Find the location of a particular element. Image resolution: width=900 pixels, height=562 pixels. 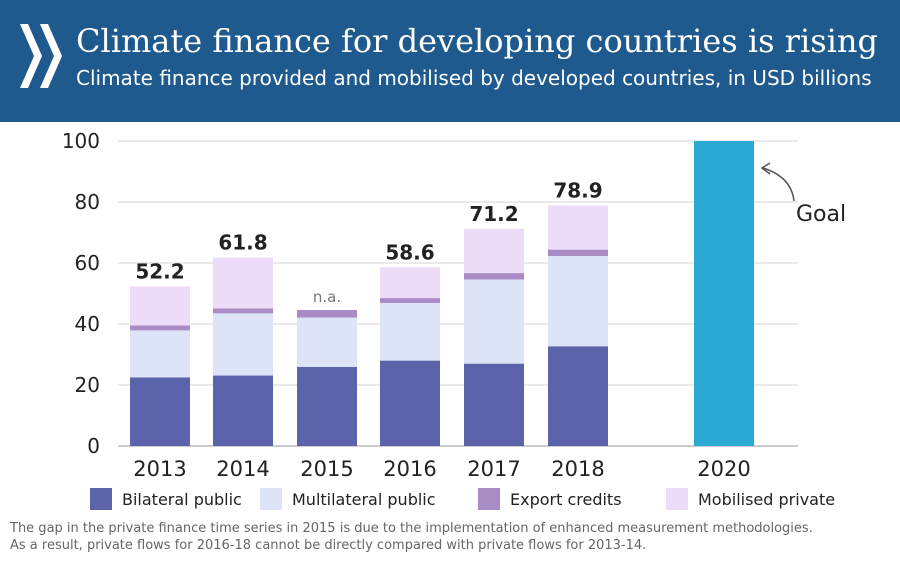

total-label: n.a. is located at coordinates (327, 297).